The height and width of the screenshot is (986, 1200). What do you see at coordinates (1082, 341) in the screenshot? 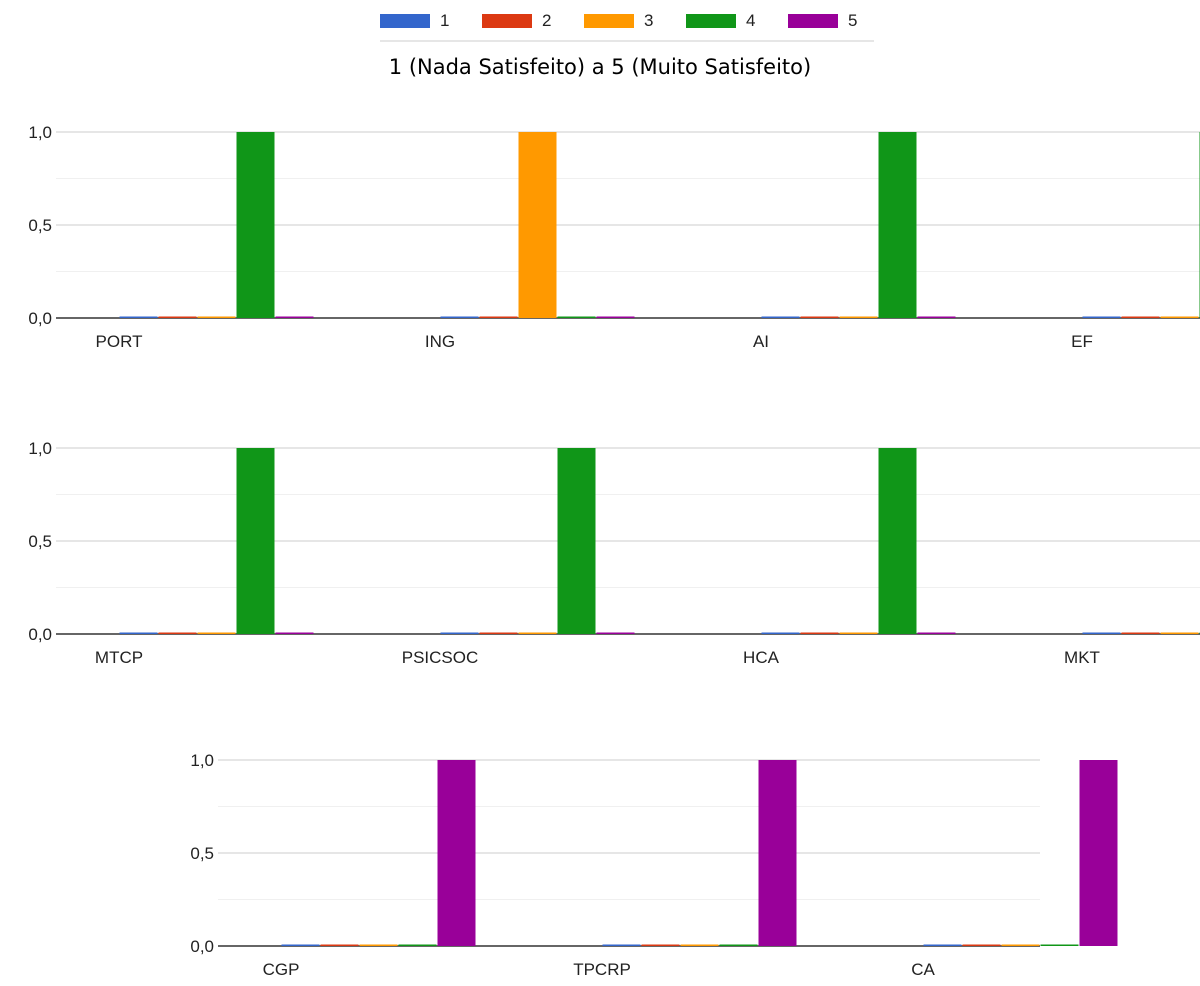
I see `chart1-xtick-label: EF` at bounding box center [1082, 341].